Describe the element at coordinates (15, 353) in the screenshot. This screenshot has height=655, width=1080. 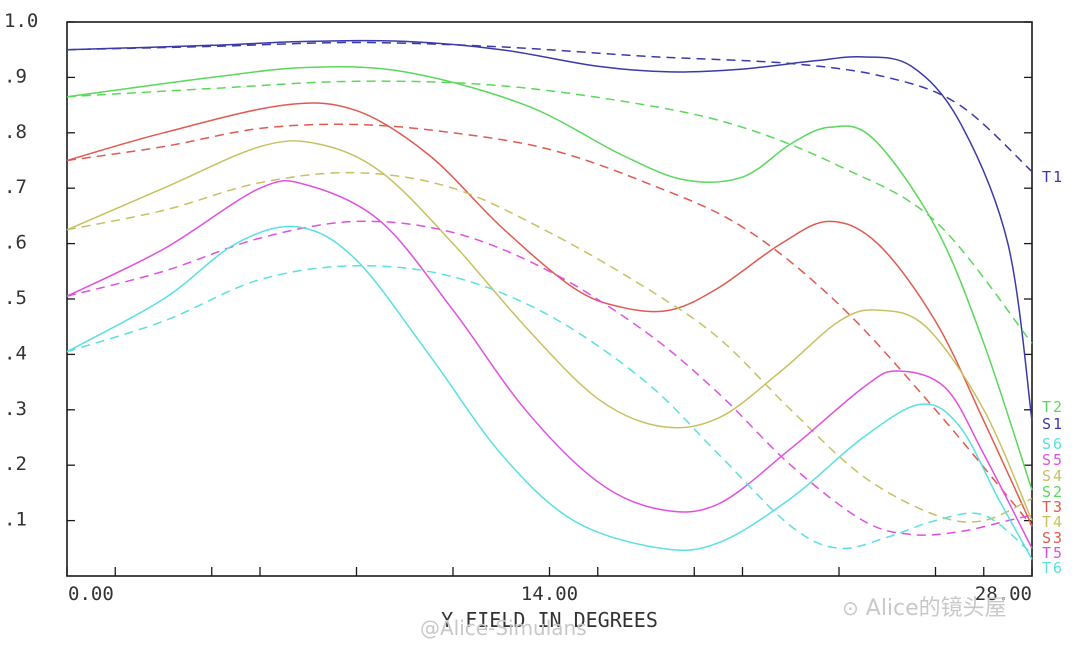
I see `y-tick-label-6: .4` at that location.